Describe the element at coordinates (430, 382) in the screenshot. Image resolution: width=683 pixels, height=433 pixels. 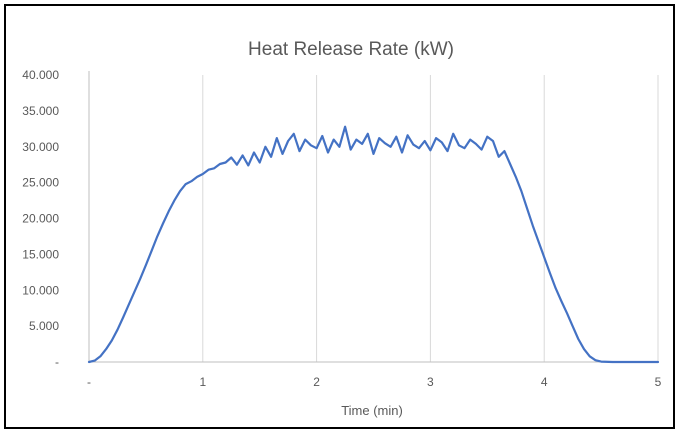
I see `x-tick-label: 3` at that location.